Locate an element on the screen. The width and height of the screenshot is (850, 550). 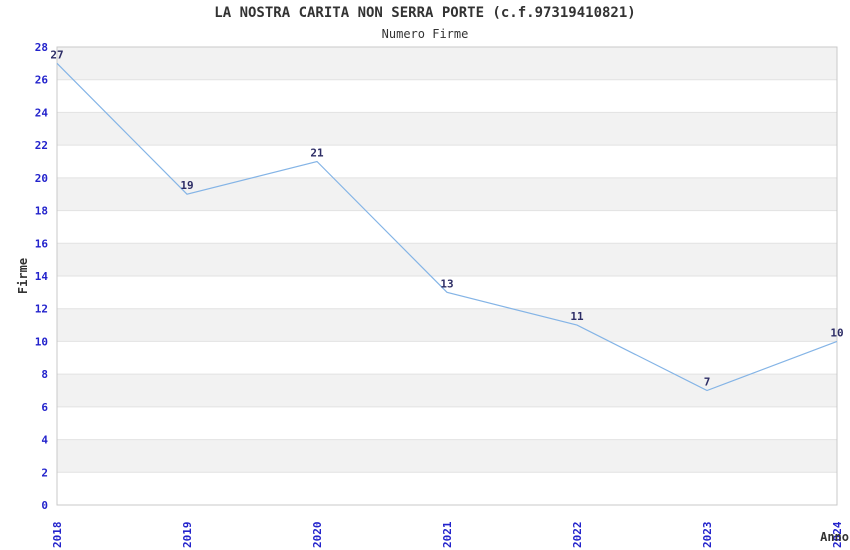
y-tick-label: 2 is located at coordinates (44, 472).